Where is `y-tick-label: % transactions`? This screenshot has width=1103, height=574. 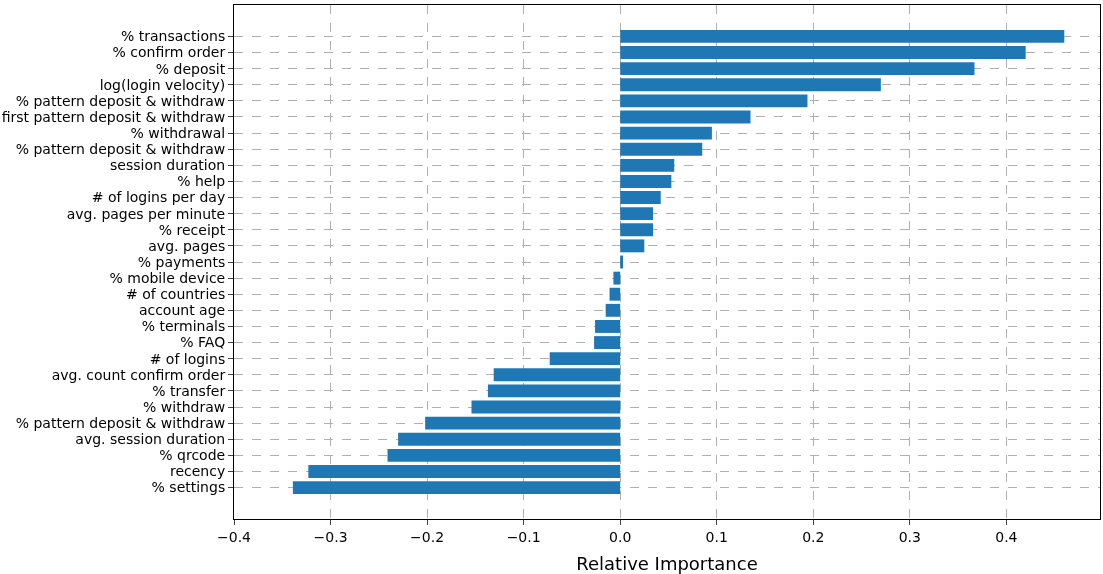
y-tick-label: % transactions is located at coordinates (173, 36).